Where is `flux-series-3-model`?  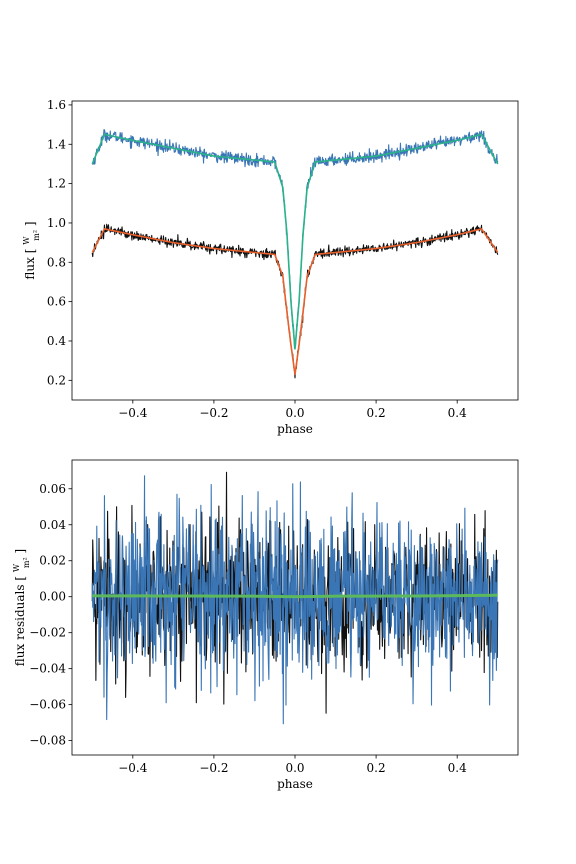
flux-series-3-model is located at coordinates (295, 302).